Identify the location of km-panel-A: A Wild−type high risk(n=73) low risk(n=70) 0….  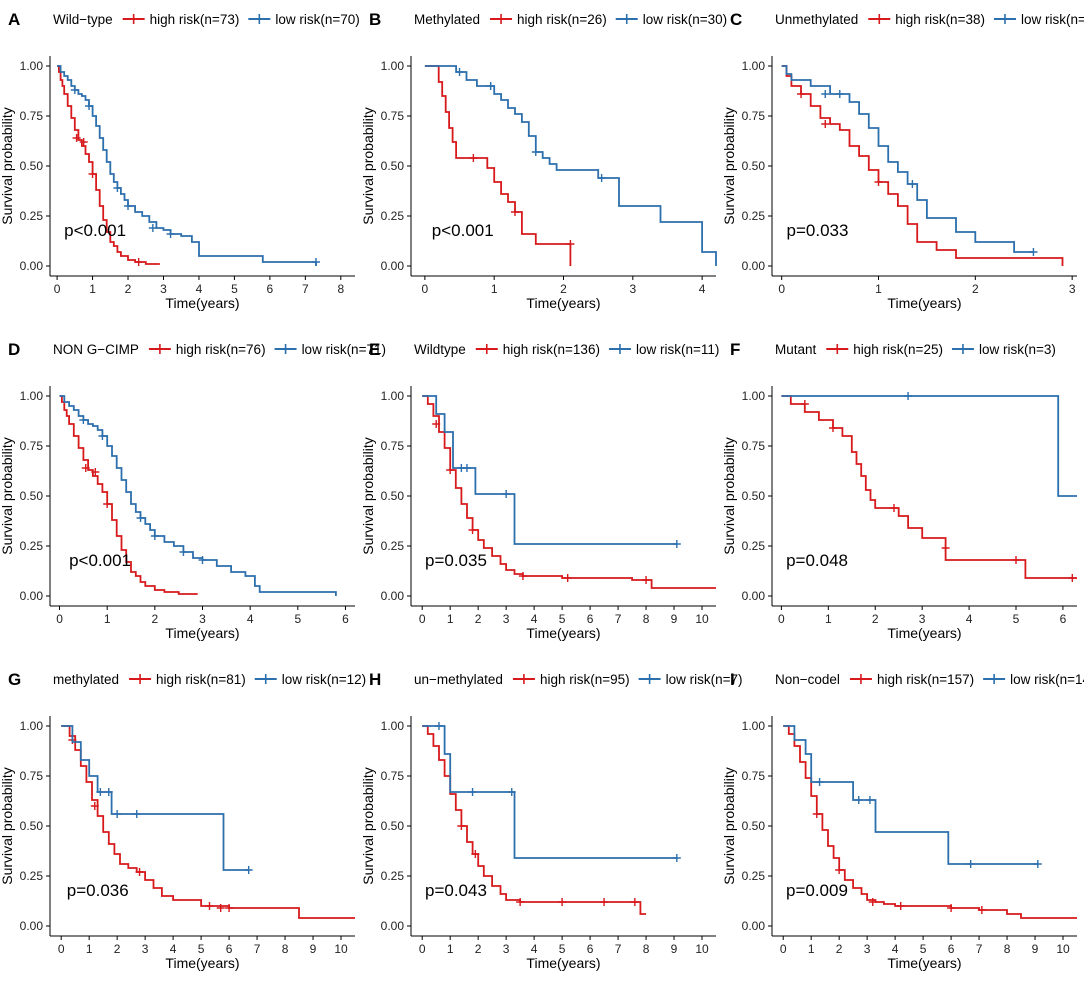
(180, 160).